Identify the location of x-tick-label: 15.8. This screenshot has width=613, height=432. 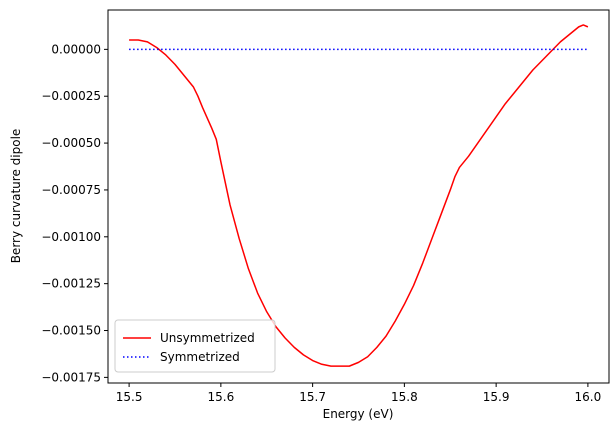
(404, 397).